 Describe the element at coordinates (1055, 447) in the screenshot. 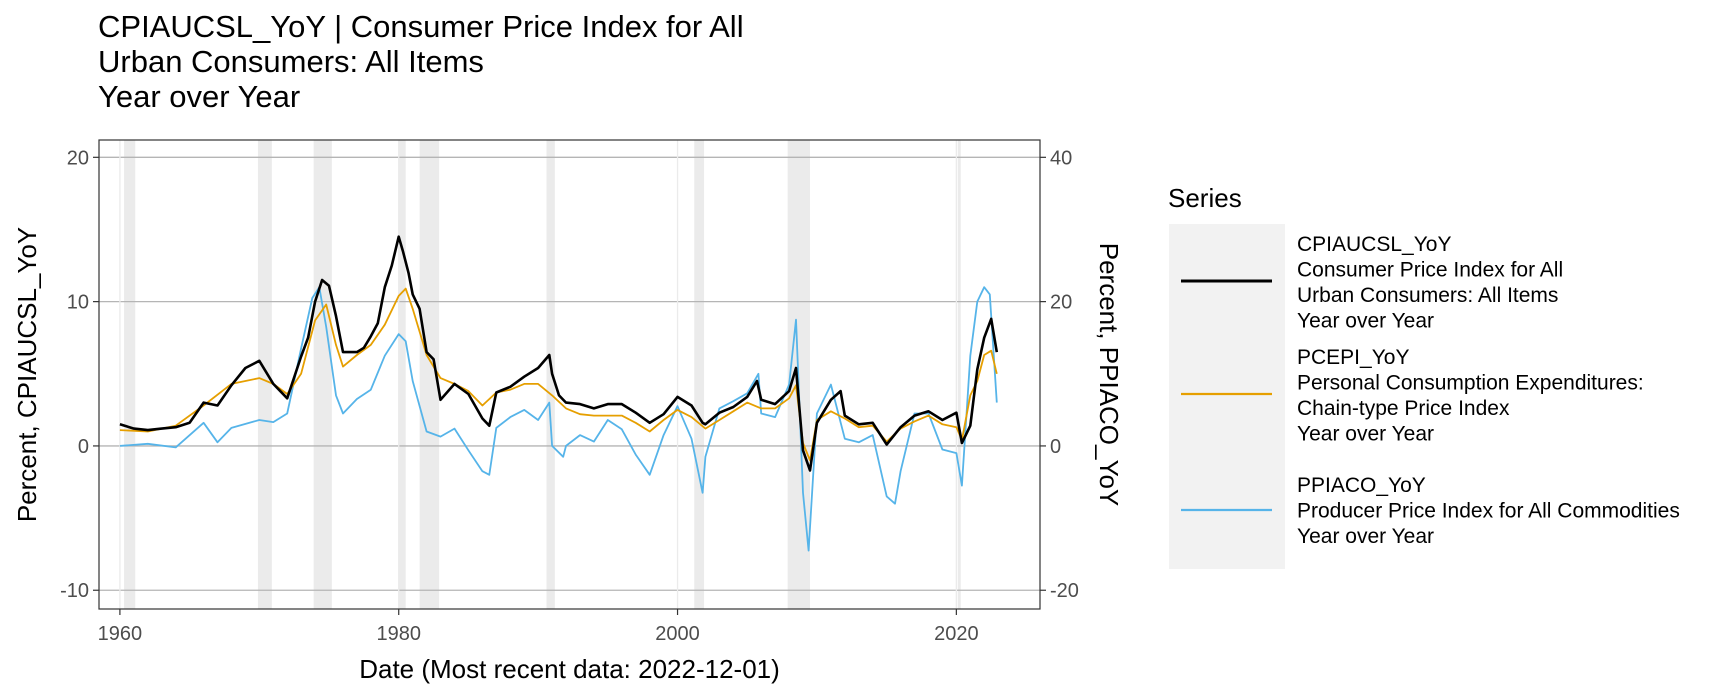

I see `y-tick-label-right: 0` at that location.